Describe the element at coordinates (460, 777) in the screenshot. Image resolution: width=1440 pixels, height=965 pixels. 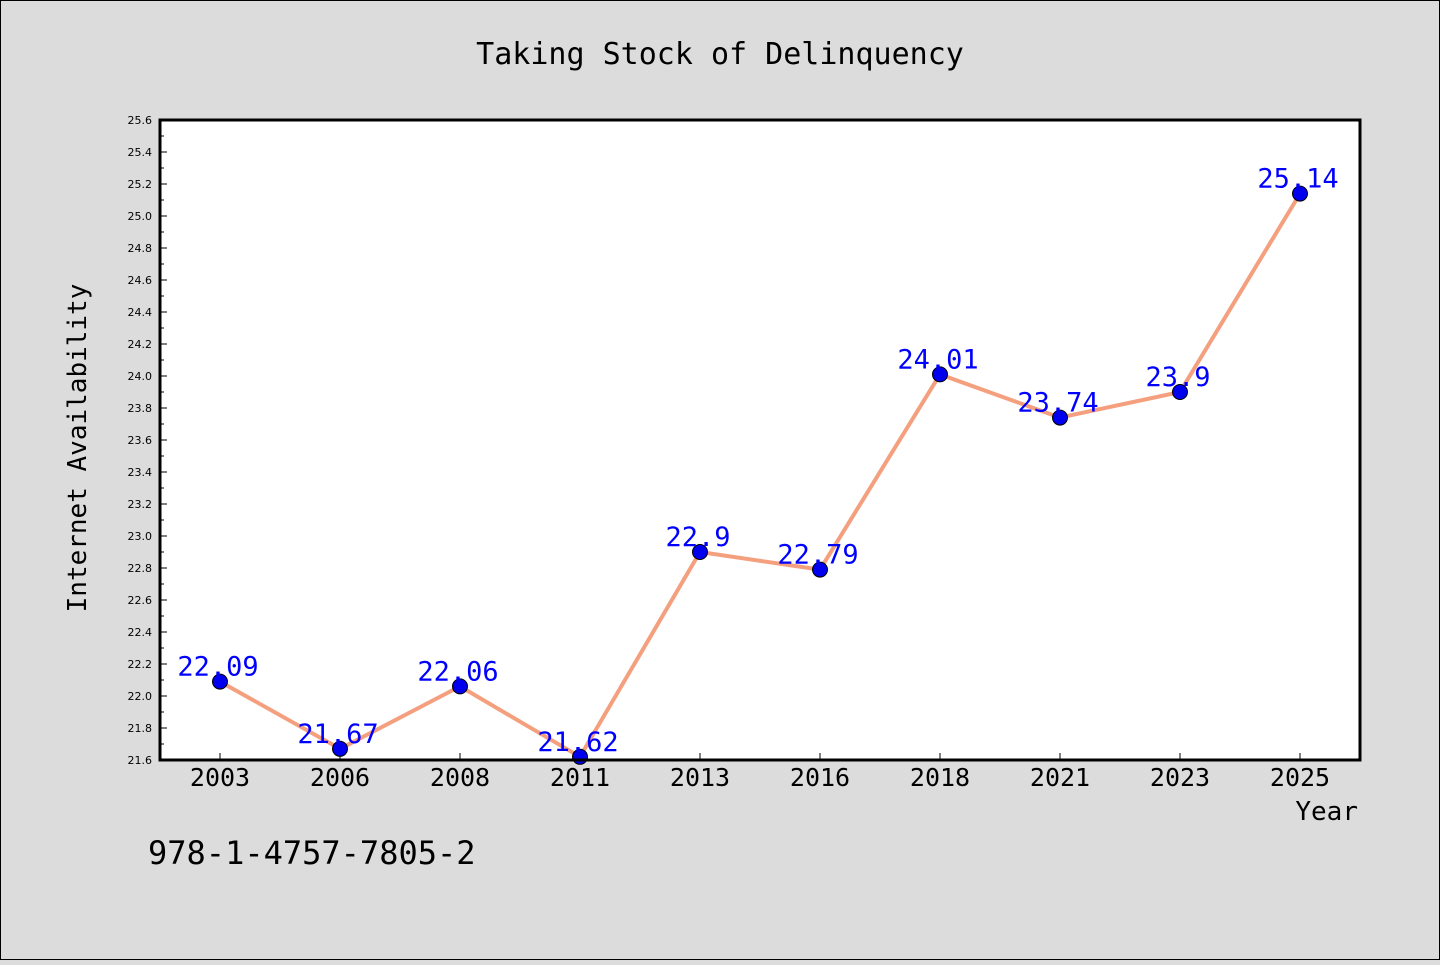
I see `x-tick-label: 2008` at that location.